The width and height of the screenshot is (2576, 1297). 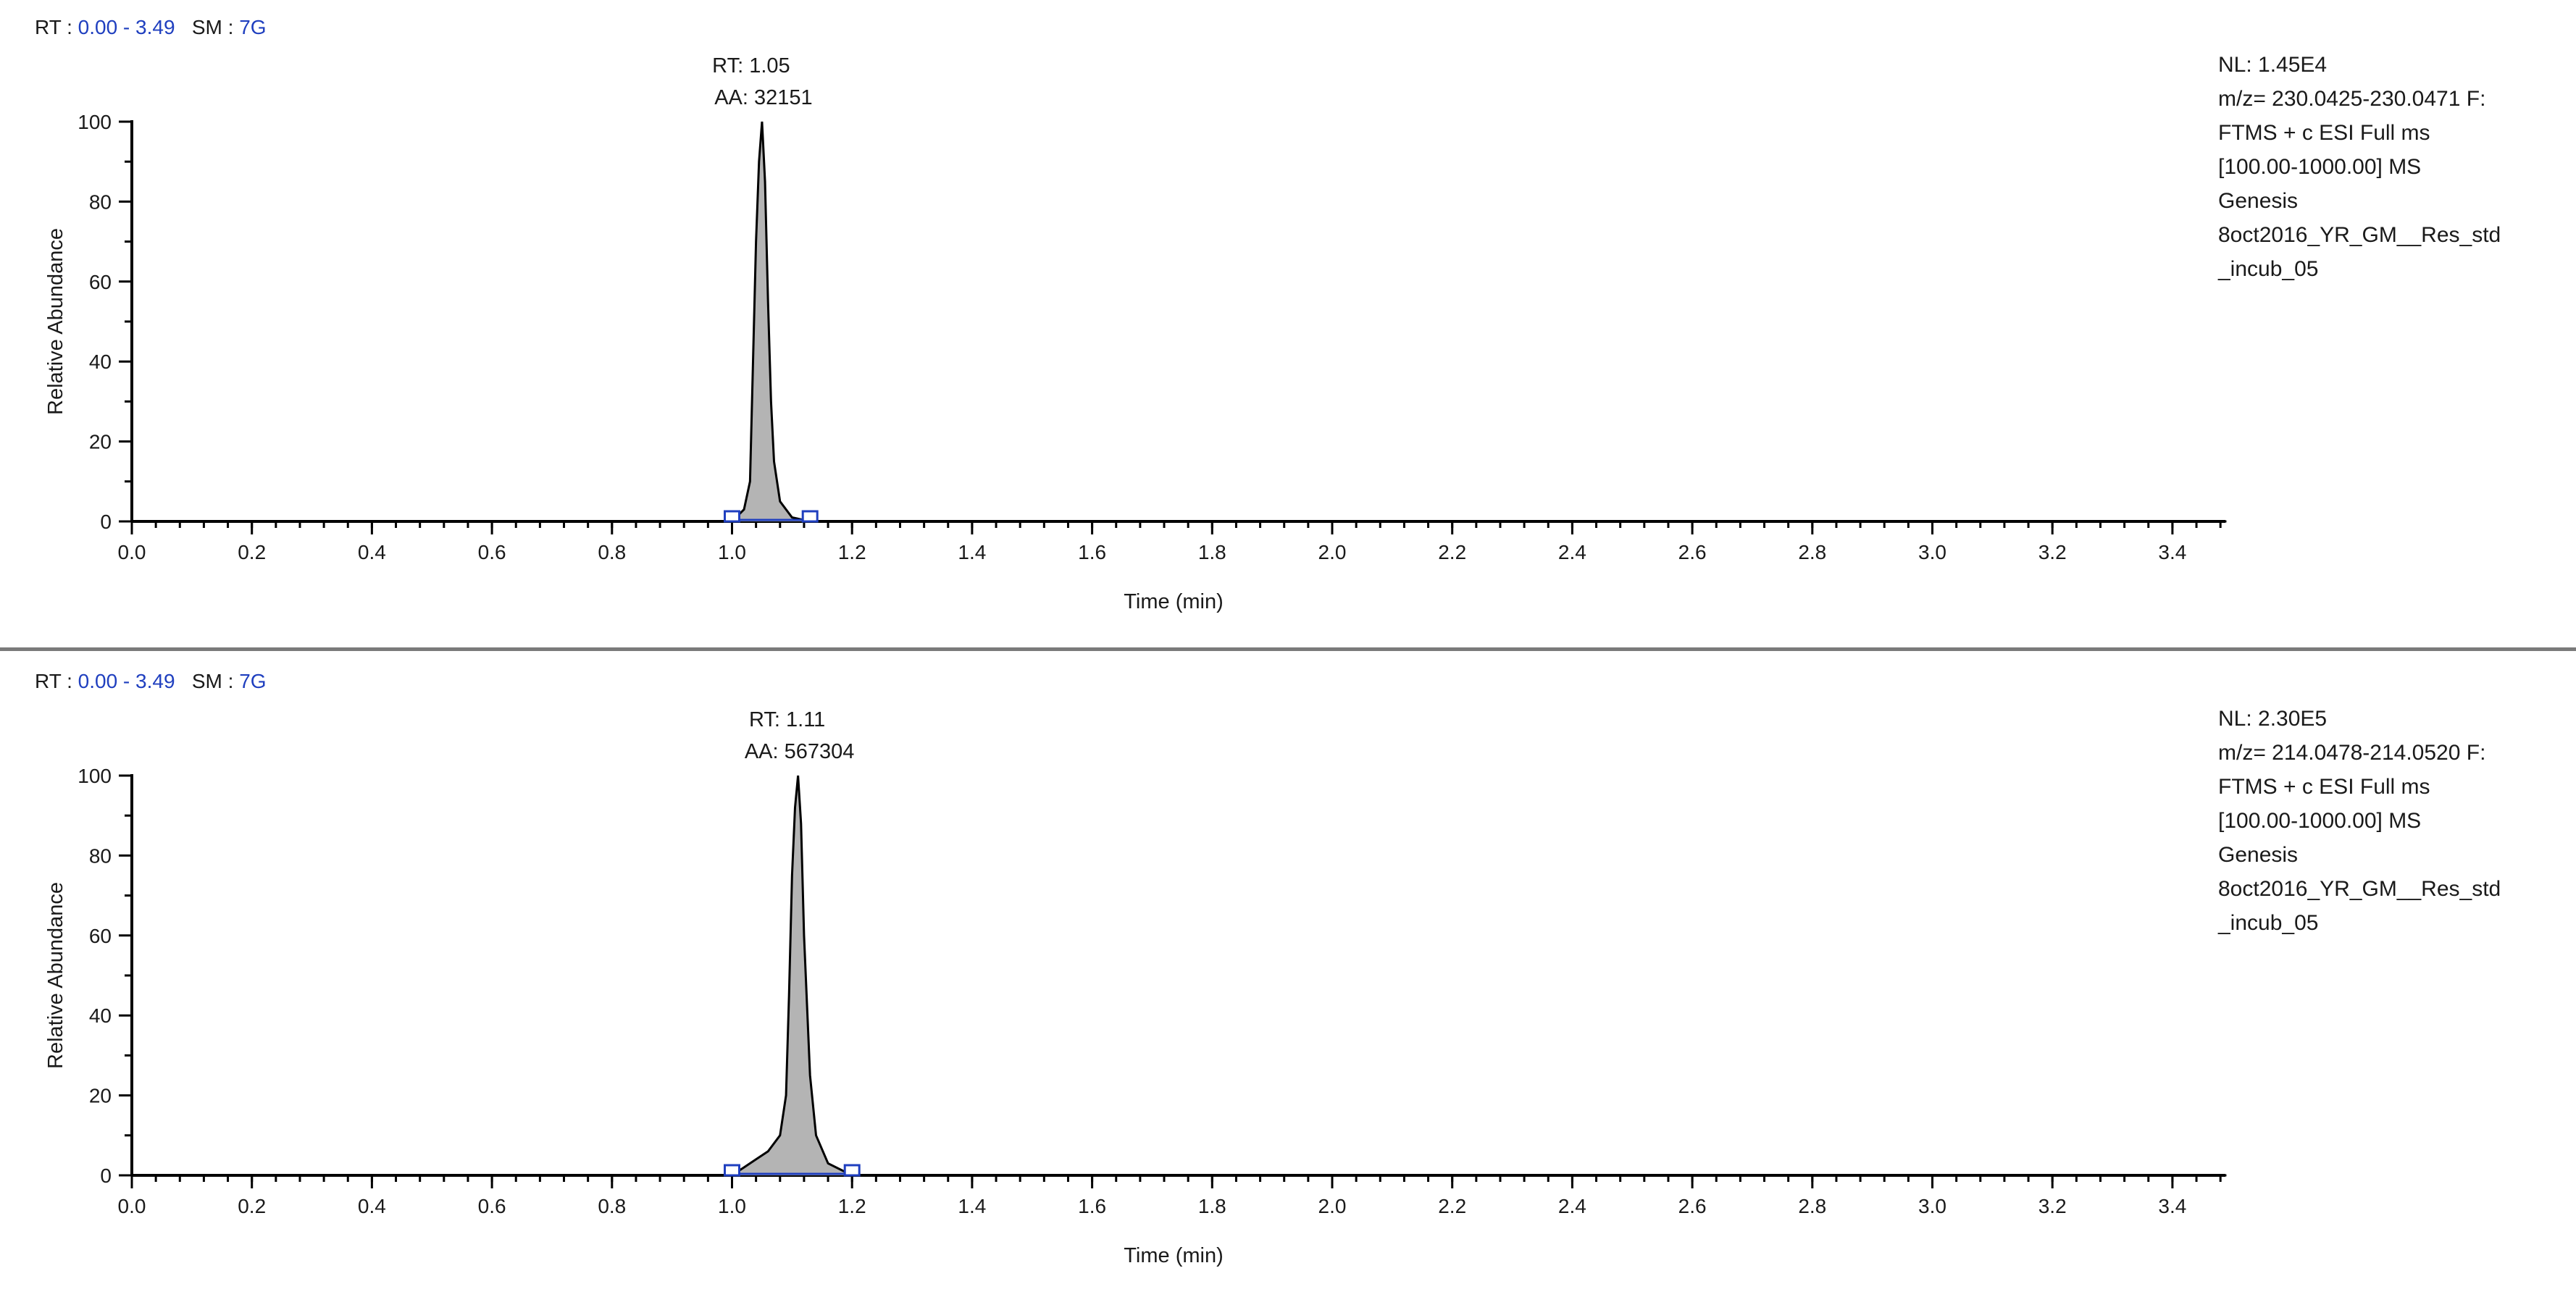 I want to click on peak-area-label: AA: 32151, so click(x=763, y=98).